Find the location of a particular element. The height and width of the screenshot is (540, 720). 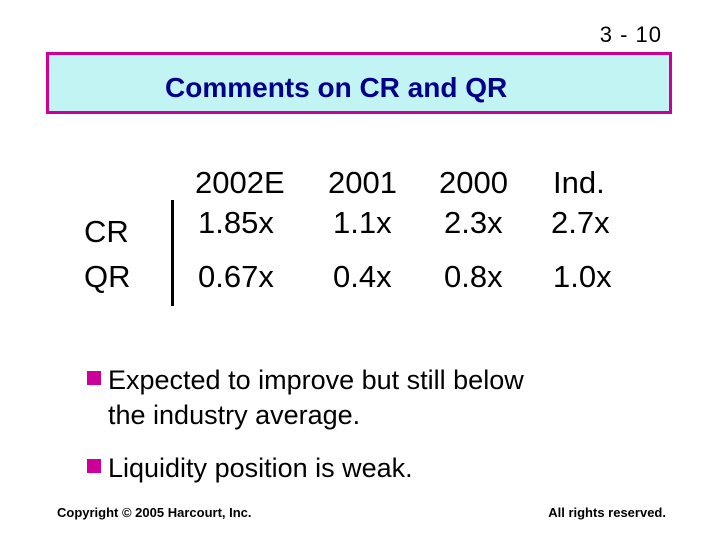

footer-rights: All rights reserved. is located at coordinates (607, 512).